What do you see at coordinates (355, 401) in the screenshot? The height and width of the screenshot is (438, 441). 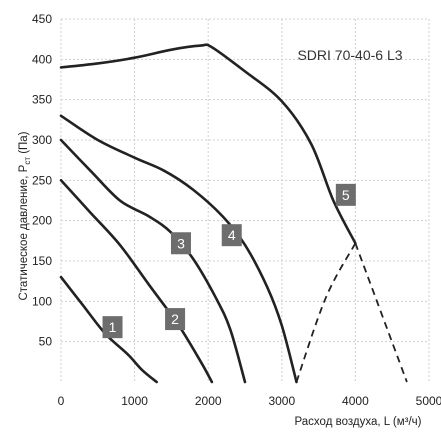 I see `x-tick-label: 4000` at bounding box center [355, 401].